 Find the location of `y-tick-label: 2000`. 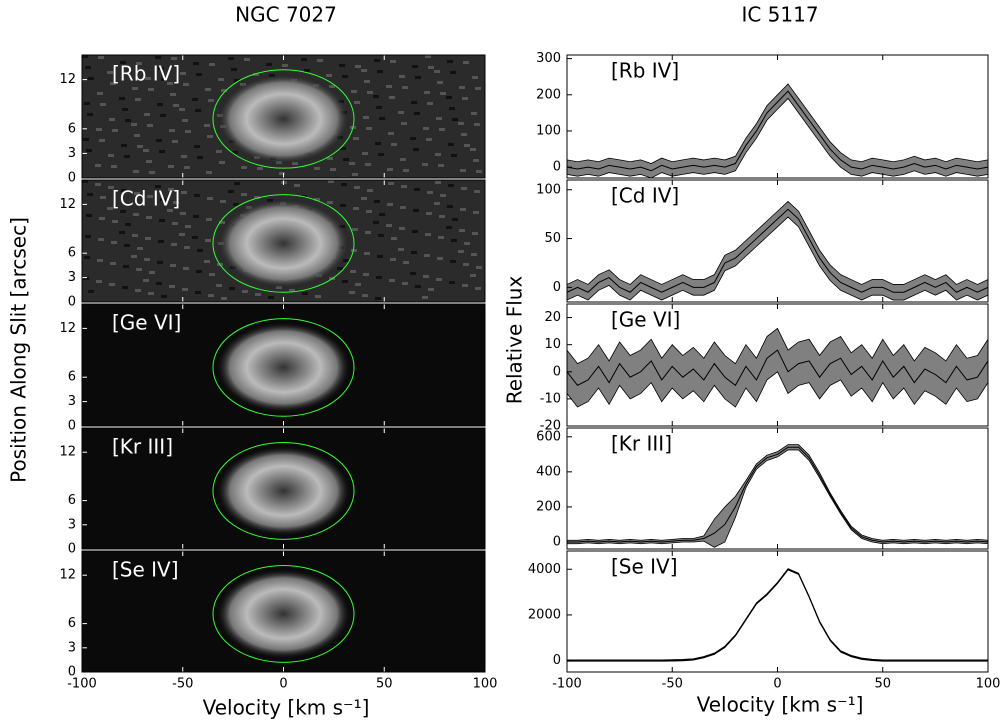

y-tick-label: 2000 is located at coordinates (544, 614).